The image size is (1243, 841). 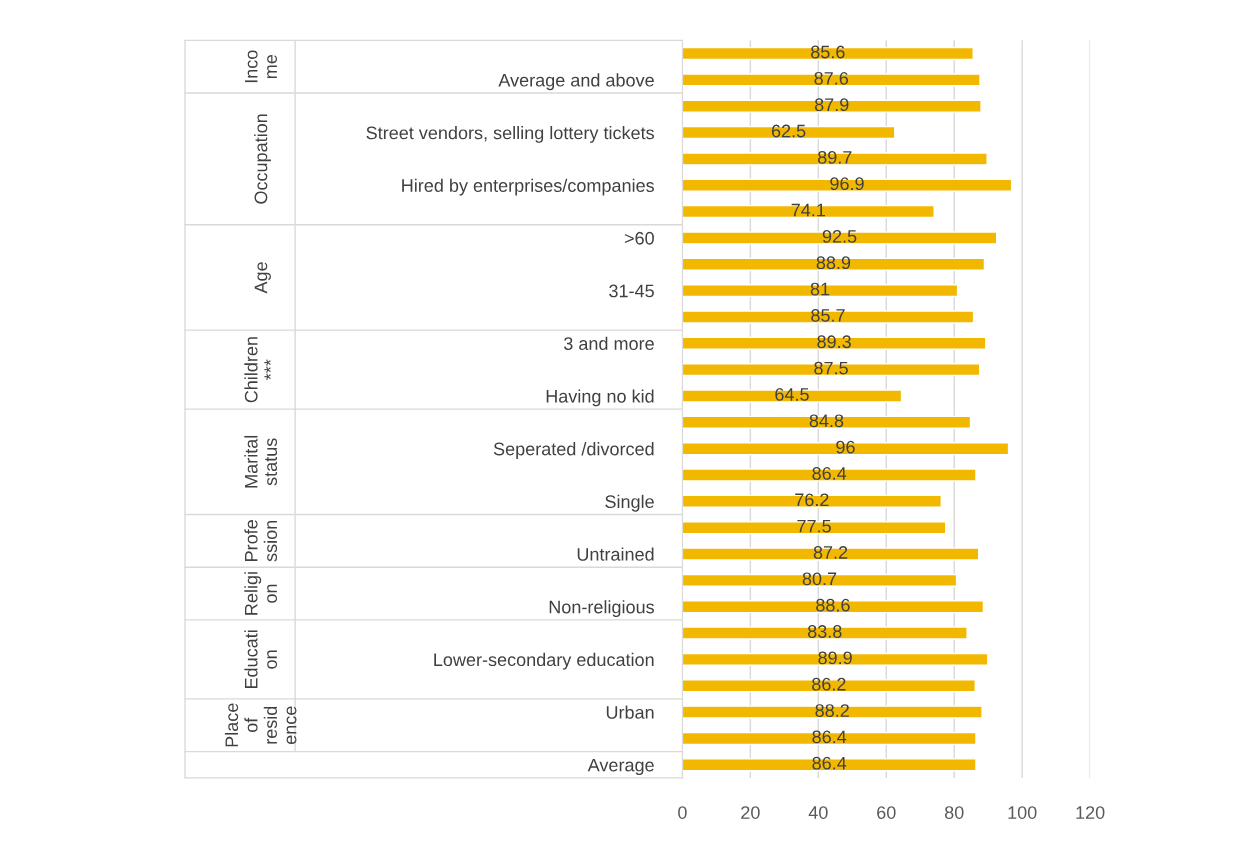 What do you see at coordinates (620, 767) in the screenshot?
I see `y-tick-label: Average` at bounding box center [620, 767].